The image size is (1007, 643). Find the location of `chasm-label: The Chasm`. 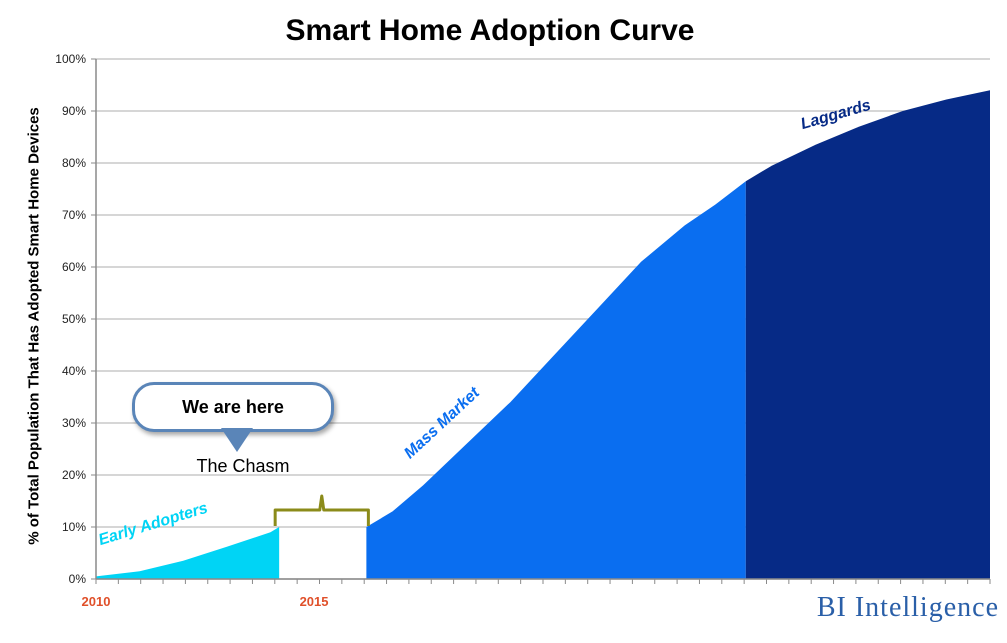

chasm-label: The Chasm is located at coordinates (243, 466).